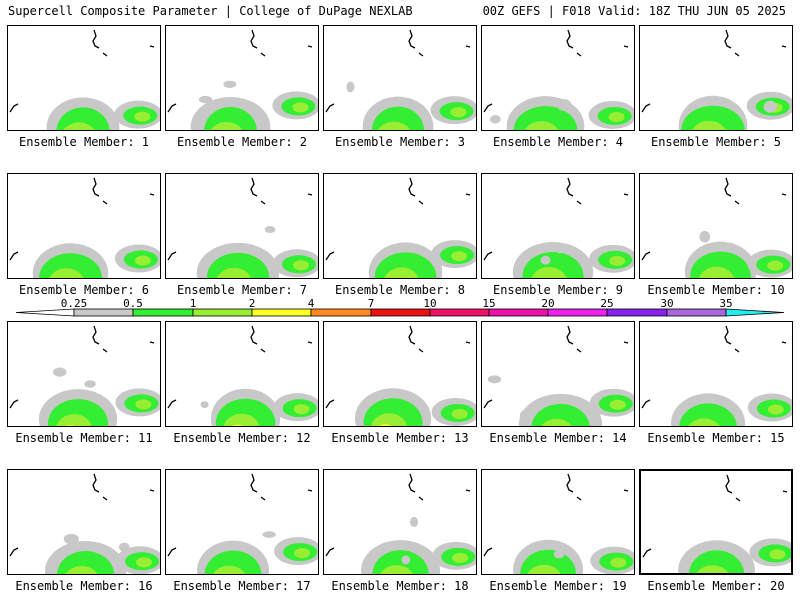 Image resolution: width=800 pixels, height=600 pixels. I want to click on ensemble-member-label: Ensemble Member: 17, so click(242, 586).